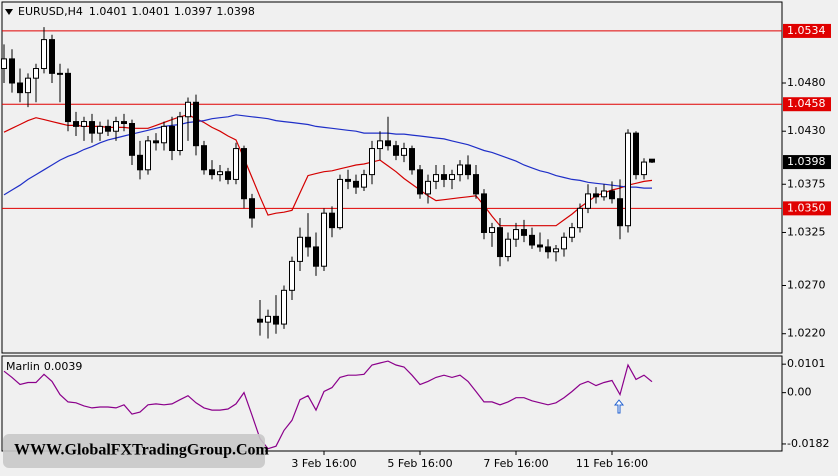 The image size is (838, 476). What do you see at coordinates (23, 366) in the screenshot?
I see `indicator-name: Marlin` at bounding box center [23, 366].